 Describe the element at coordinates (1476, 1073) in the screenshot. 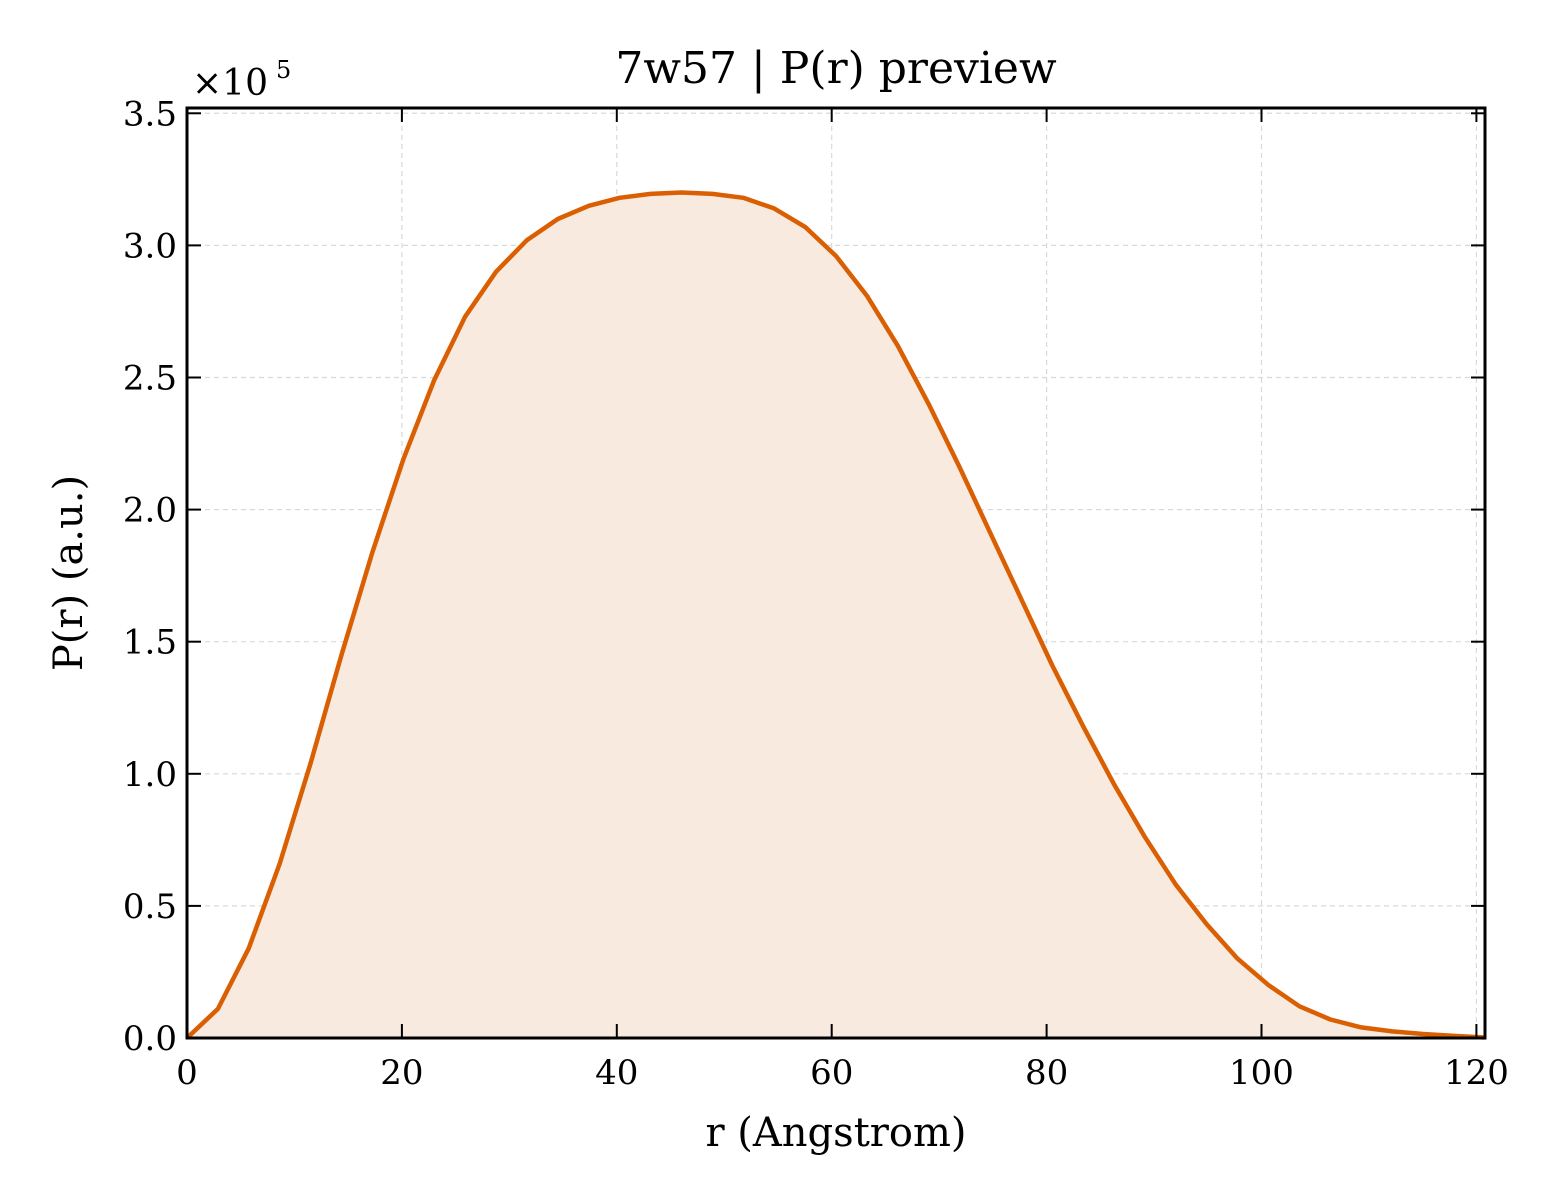

I see `x-tick-label: 120` at that location.